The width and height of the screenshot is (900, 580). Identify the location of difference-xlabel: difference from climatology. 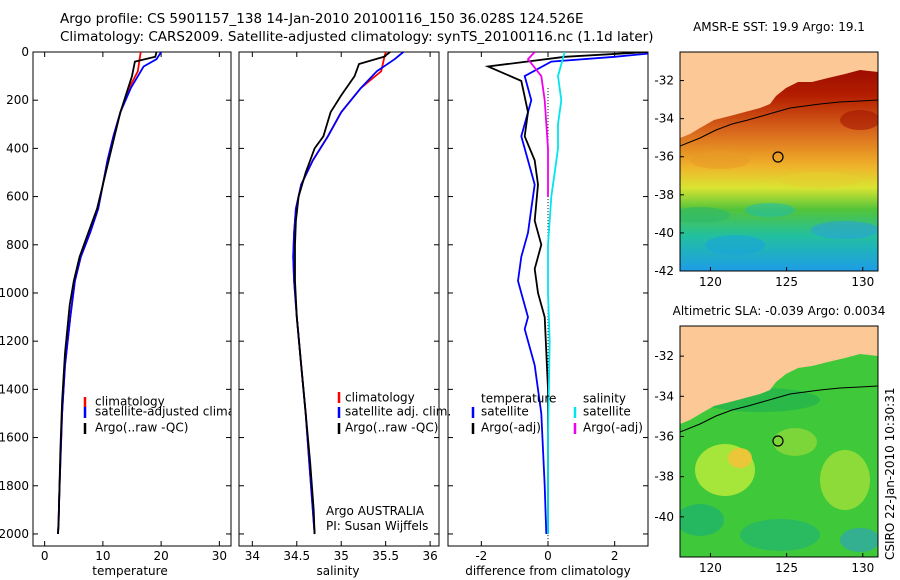
(548, 571).